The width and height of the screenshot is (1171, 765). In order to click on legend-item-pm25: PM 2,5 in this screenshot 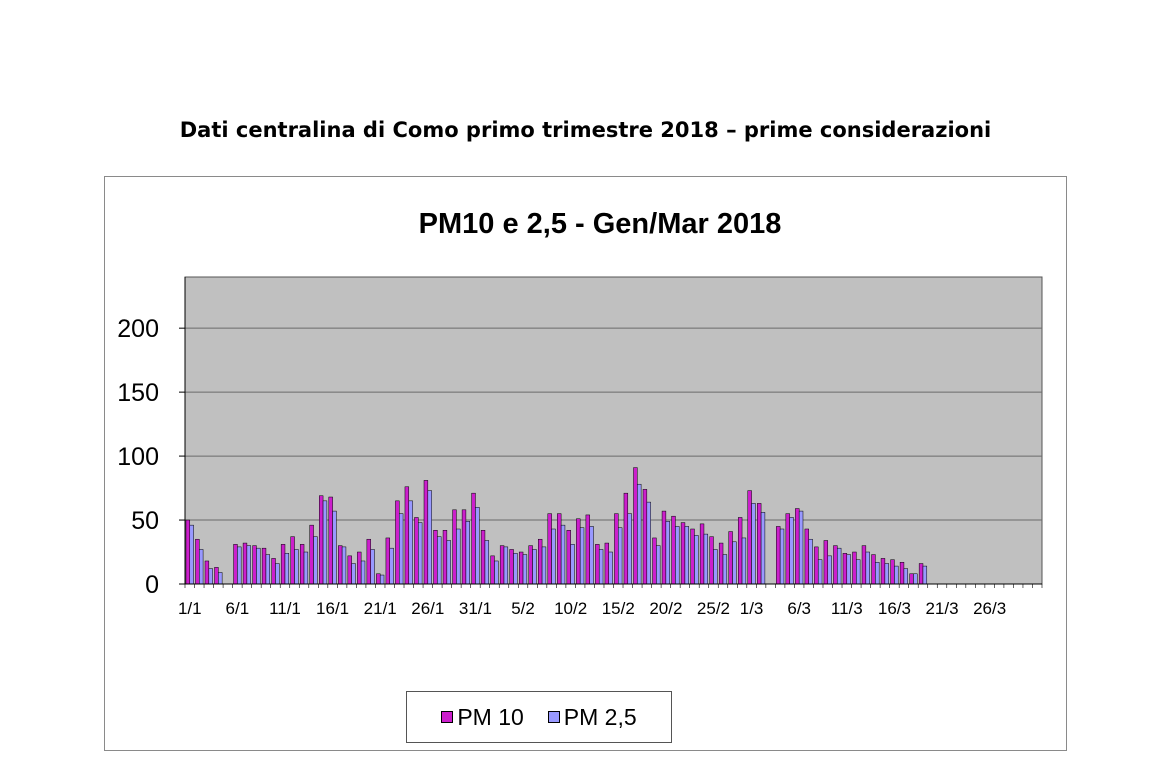, I will do `click(592, 717)`.